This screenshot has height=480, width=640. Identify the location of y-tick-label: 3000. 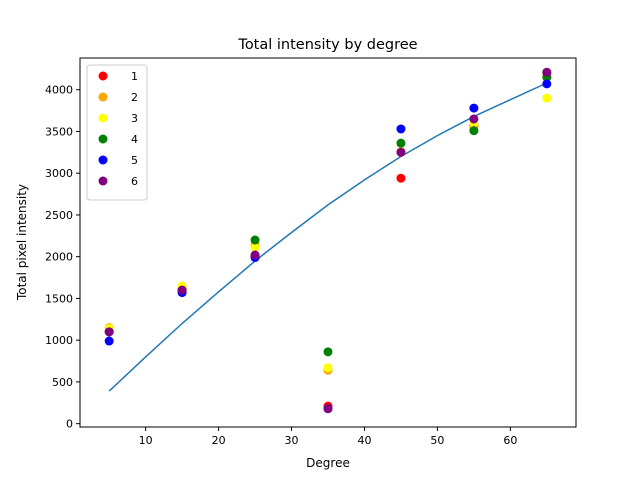
(59, 173).